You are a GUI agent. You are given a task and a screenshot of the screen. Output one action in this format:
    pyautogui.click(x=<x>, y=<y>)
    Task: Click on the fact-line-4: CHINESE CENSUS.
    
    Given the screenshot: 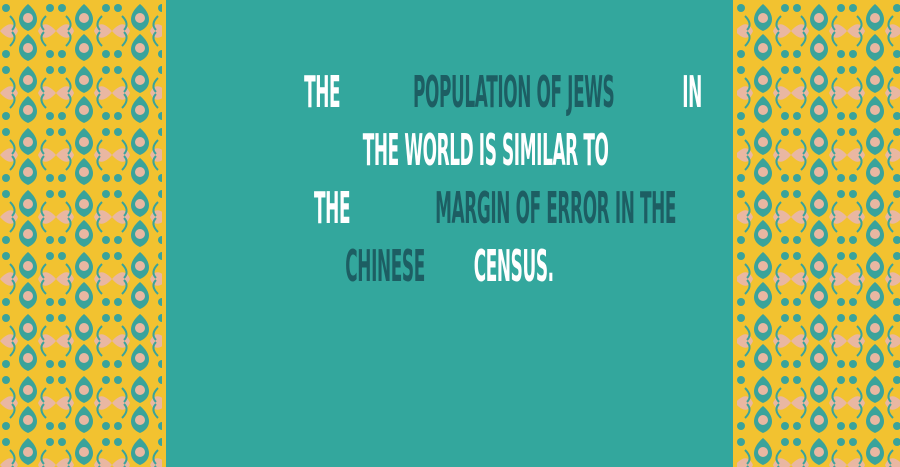 What is the action you would take?
    pyautogui.click(x=449, y=267)
    